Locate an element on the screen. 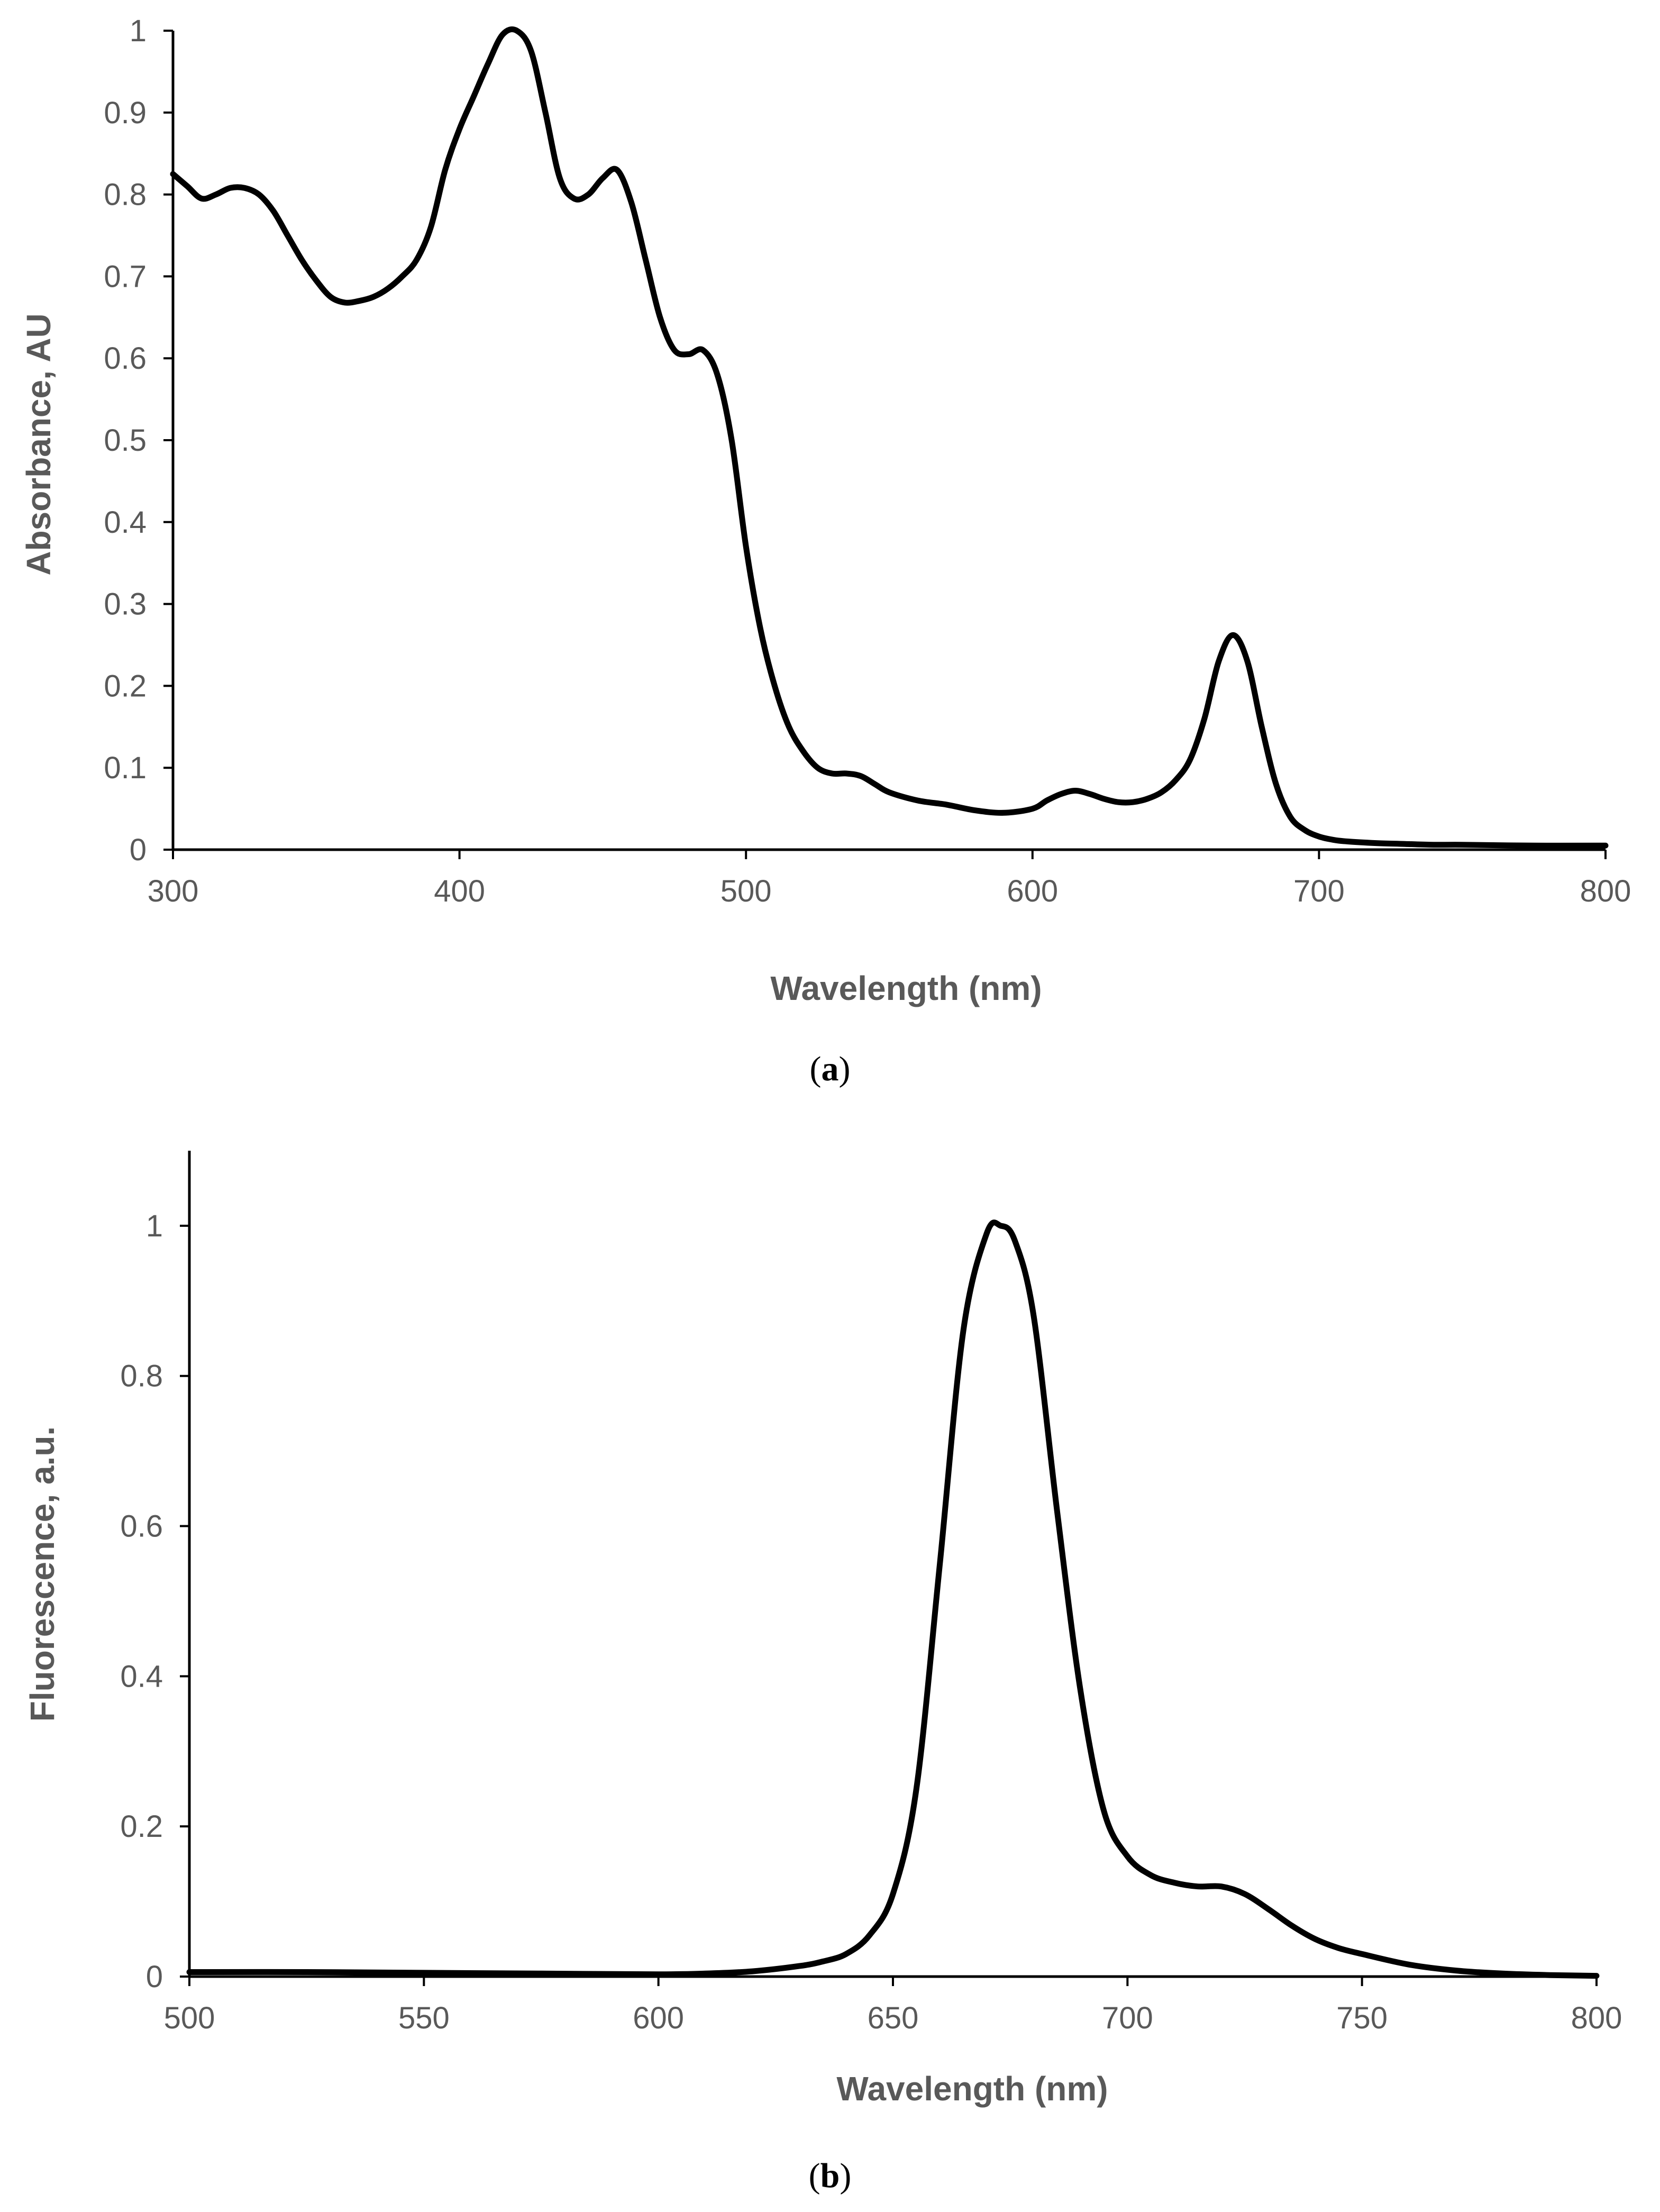  panel-b-x-tick-label: 650 is located at coordinates (893, 2018).